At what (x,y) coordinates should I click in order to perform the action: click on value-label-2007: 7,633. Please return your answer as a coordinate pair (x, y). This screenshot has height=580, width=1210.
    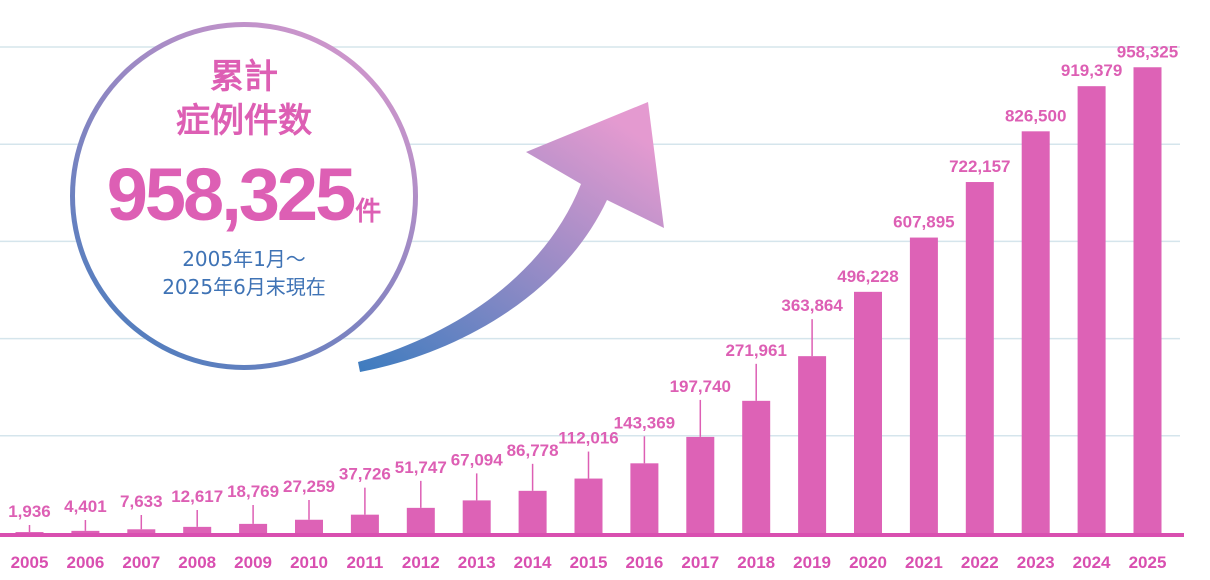
    Looking at the image, I should click on (141, 501).